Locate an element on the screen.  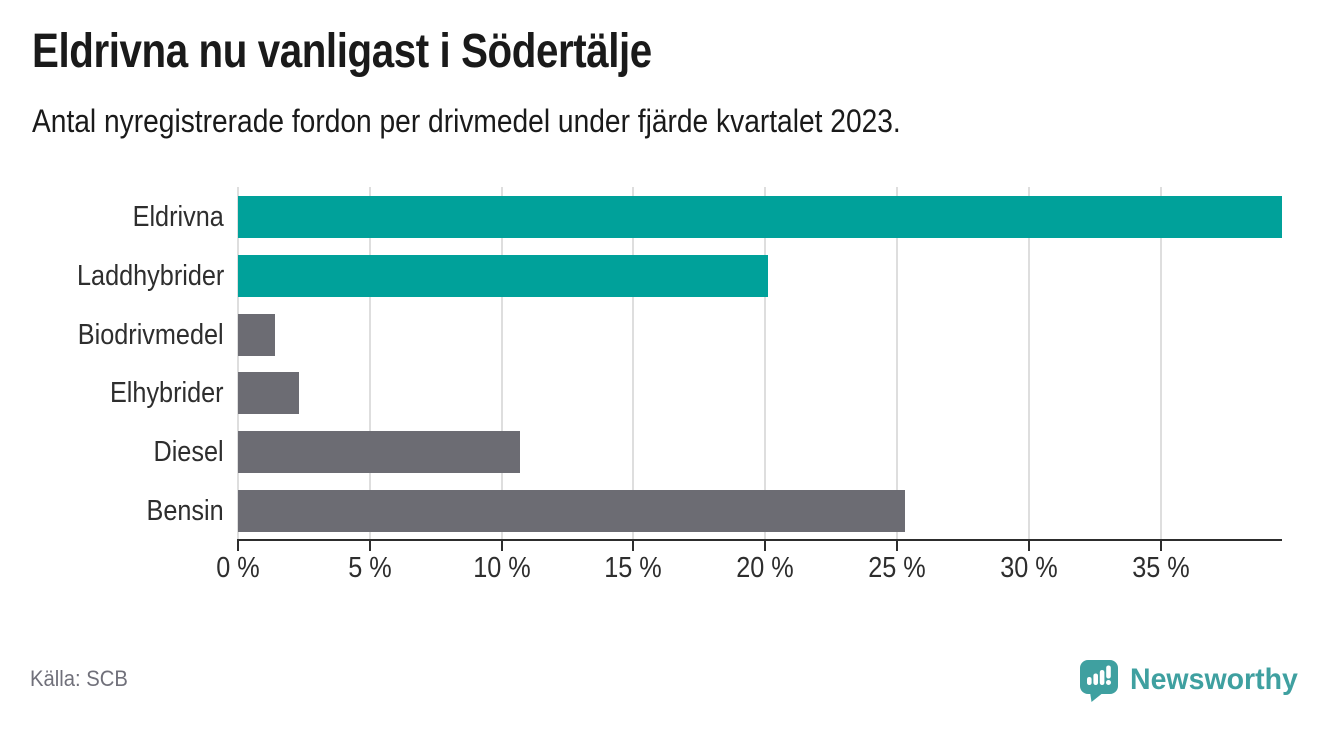
category-label-text: Elhybrider is located at coordinates (167, 392).